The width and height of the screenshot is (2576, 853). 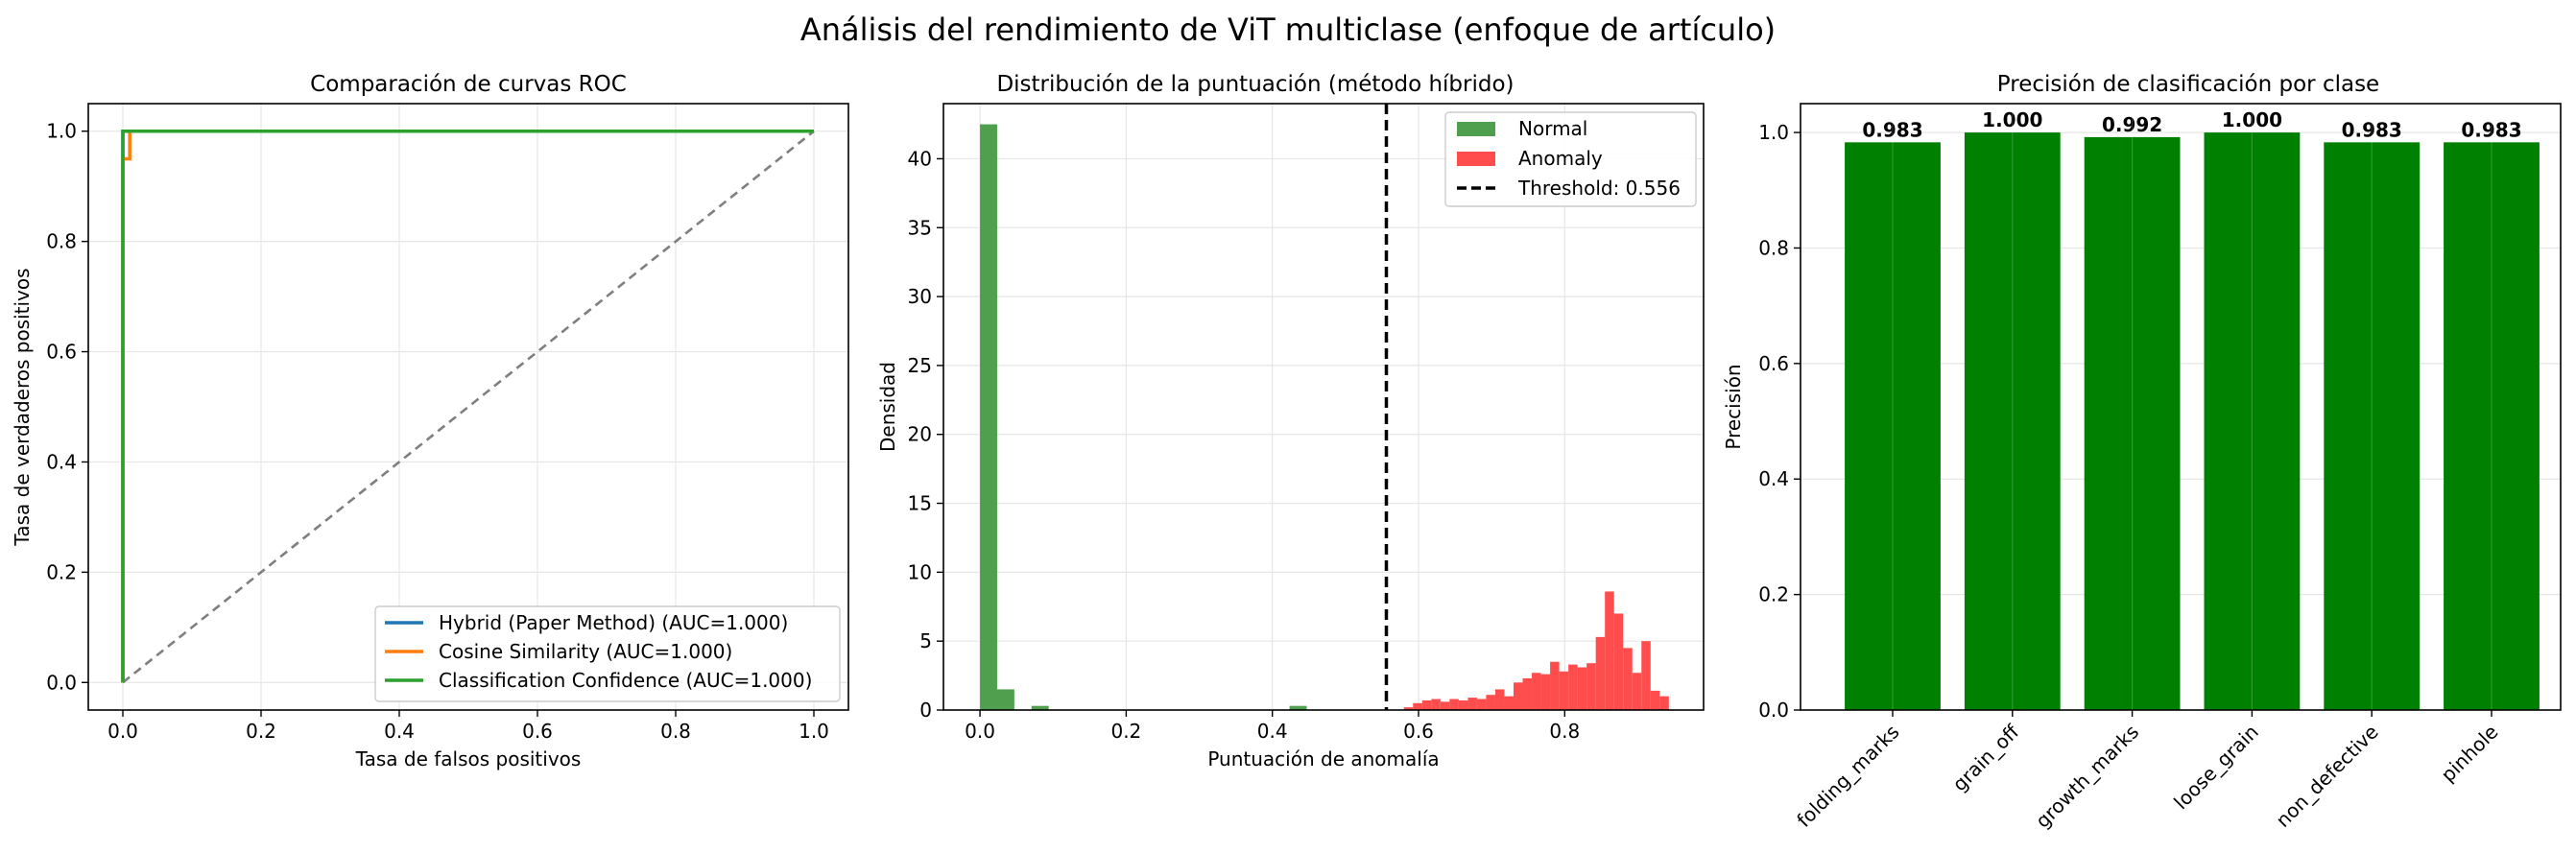 What do you see at coordinates (468, 84) in the screenshot?
I see `roc-title: Comparación de curvas ROC` at bounding box center [468, 84].